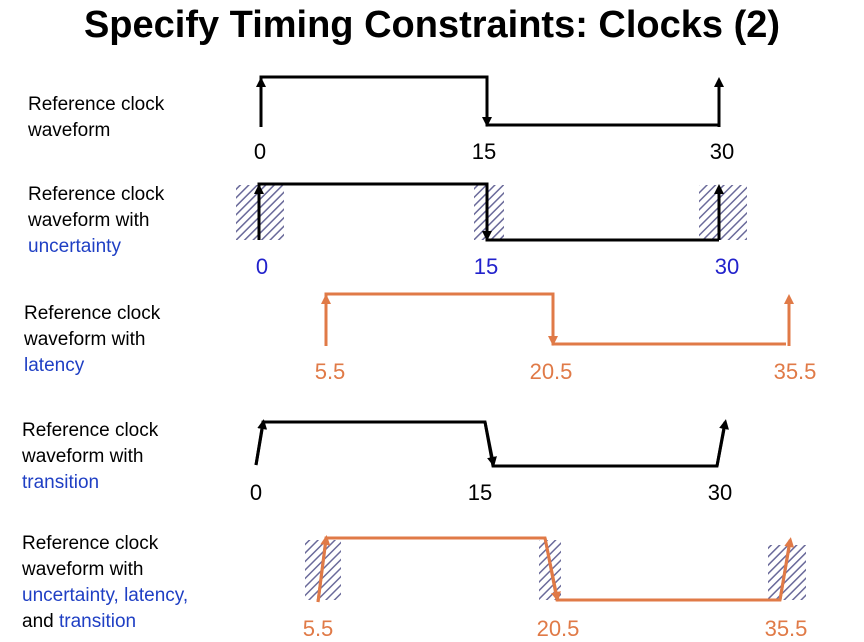  Describe the element at coordinates (480, 492) in the screenshot. I see `row4-tick-fall: 15` at that location.